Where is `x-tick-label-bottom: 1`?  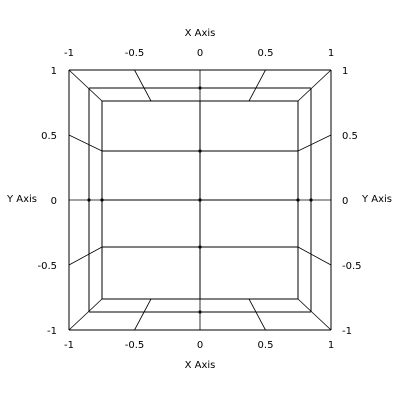
x-tick-label-bottom: 1 is located at coordinates (331, 345).